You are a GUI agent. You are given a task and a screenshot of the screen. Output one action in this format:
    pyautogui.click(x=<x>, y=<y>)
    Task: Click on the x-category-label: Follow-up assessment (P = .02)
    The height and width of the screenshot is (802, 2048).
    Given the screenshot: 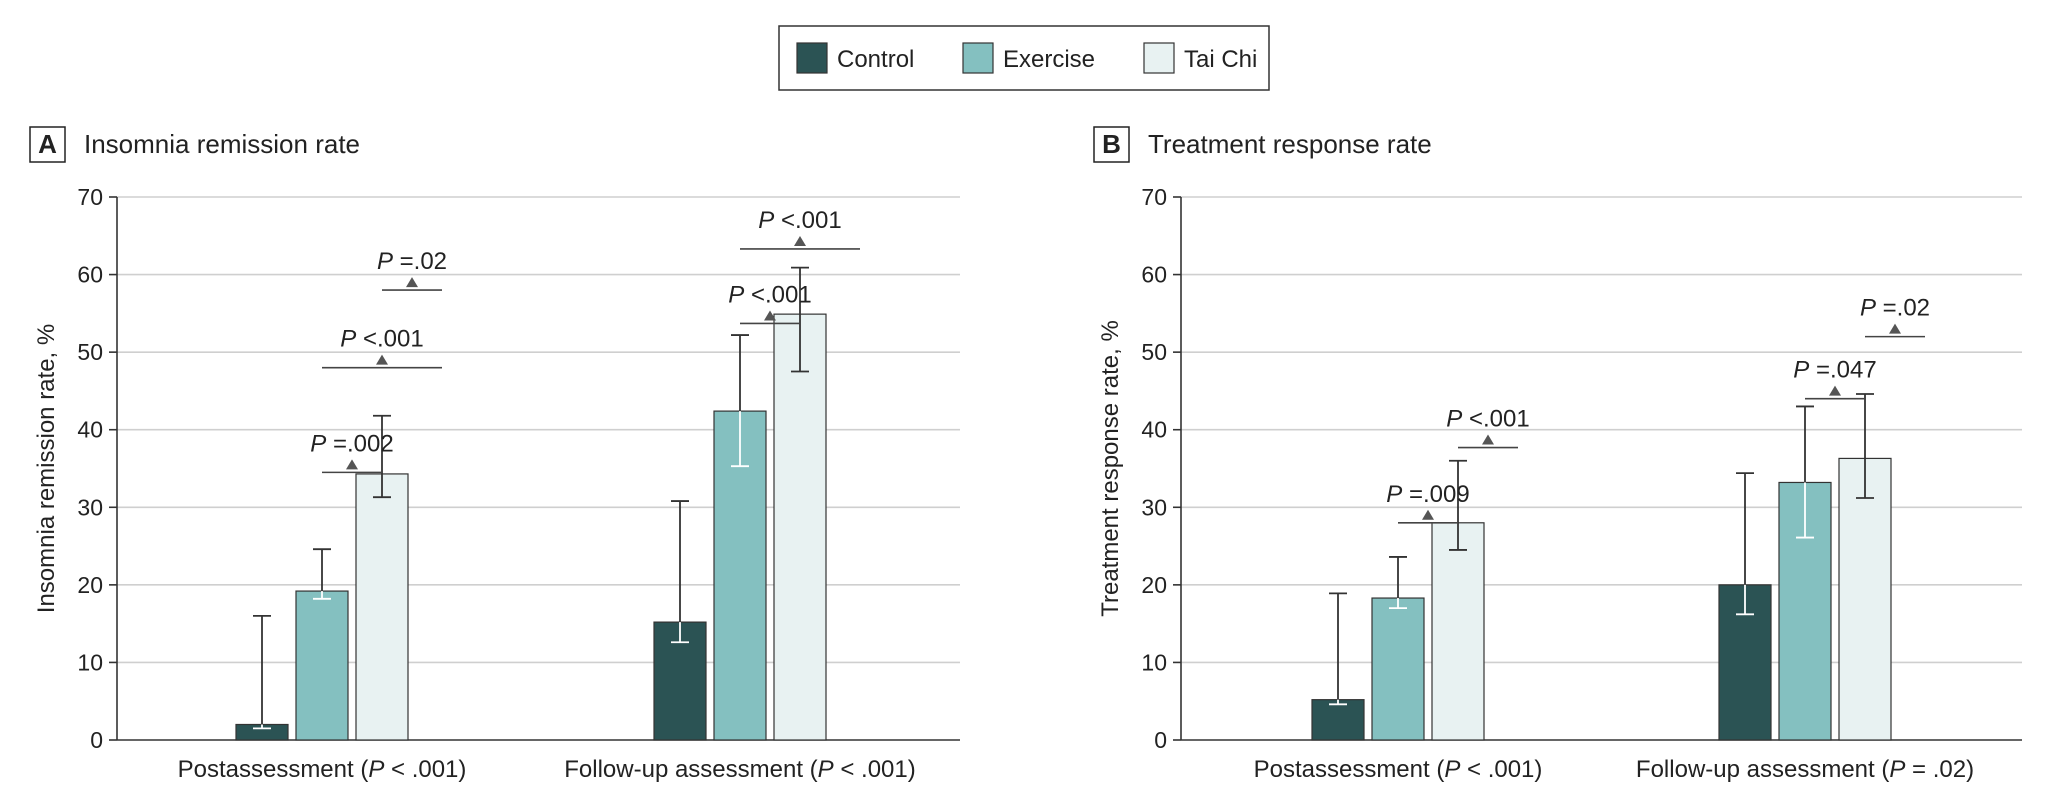 What is the action you would take?
    pyautogui.click(x=1805, y=769)
    